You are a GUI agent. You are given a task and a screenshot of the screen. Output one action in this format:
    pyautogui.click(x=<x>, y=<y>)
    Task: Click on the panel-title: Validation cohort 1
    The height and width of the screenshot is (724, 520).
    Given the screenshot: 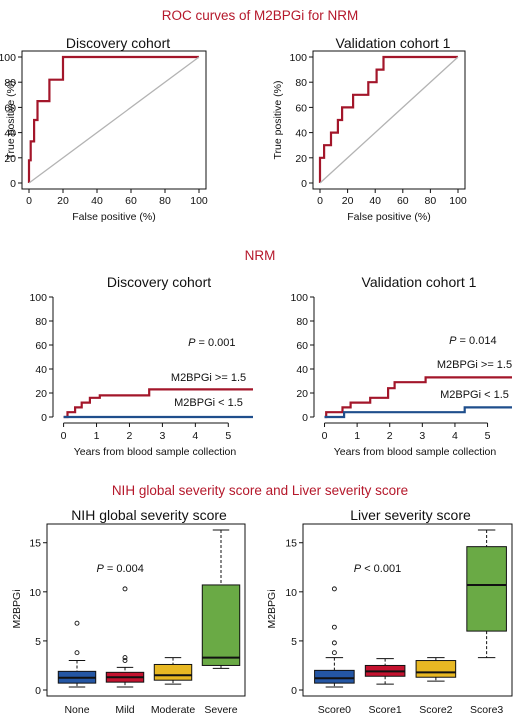 What is the action you would take?
    pyautogui.click(x=393, y=43)
    